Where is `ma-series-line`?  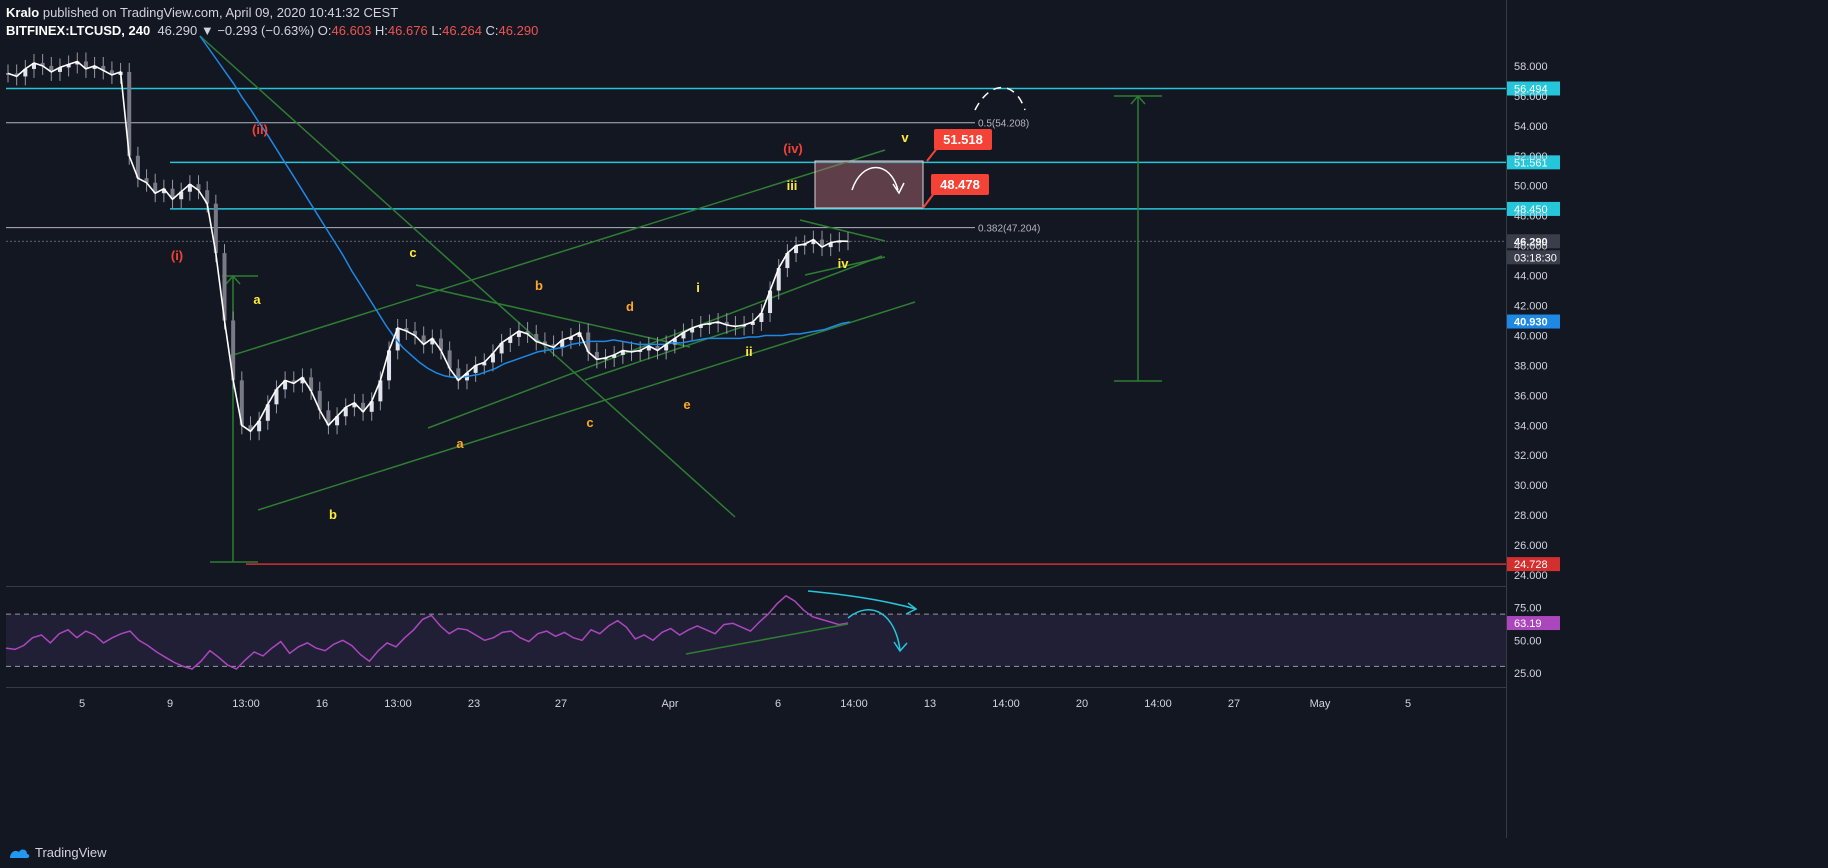 ma-series-line is located at coordinates (525, 207).